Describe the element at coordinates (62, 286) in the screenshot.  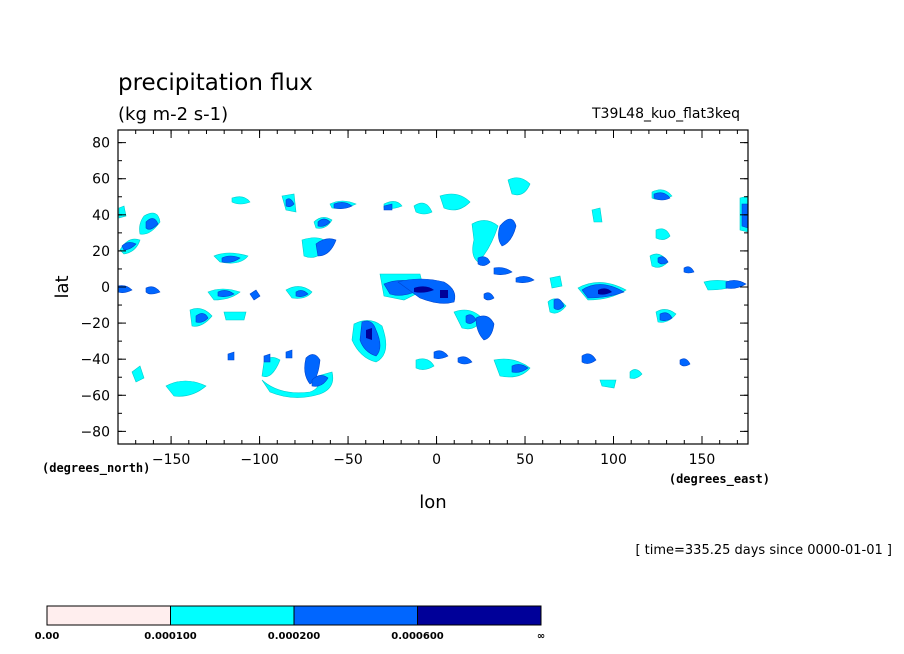
I see `y-axis-label: lat` at that location.